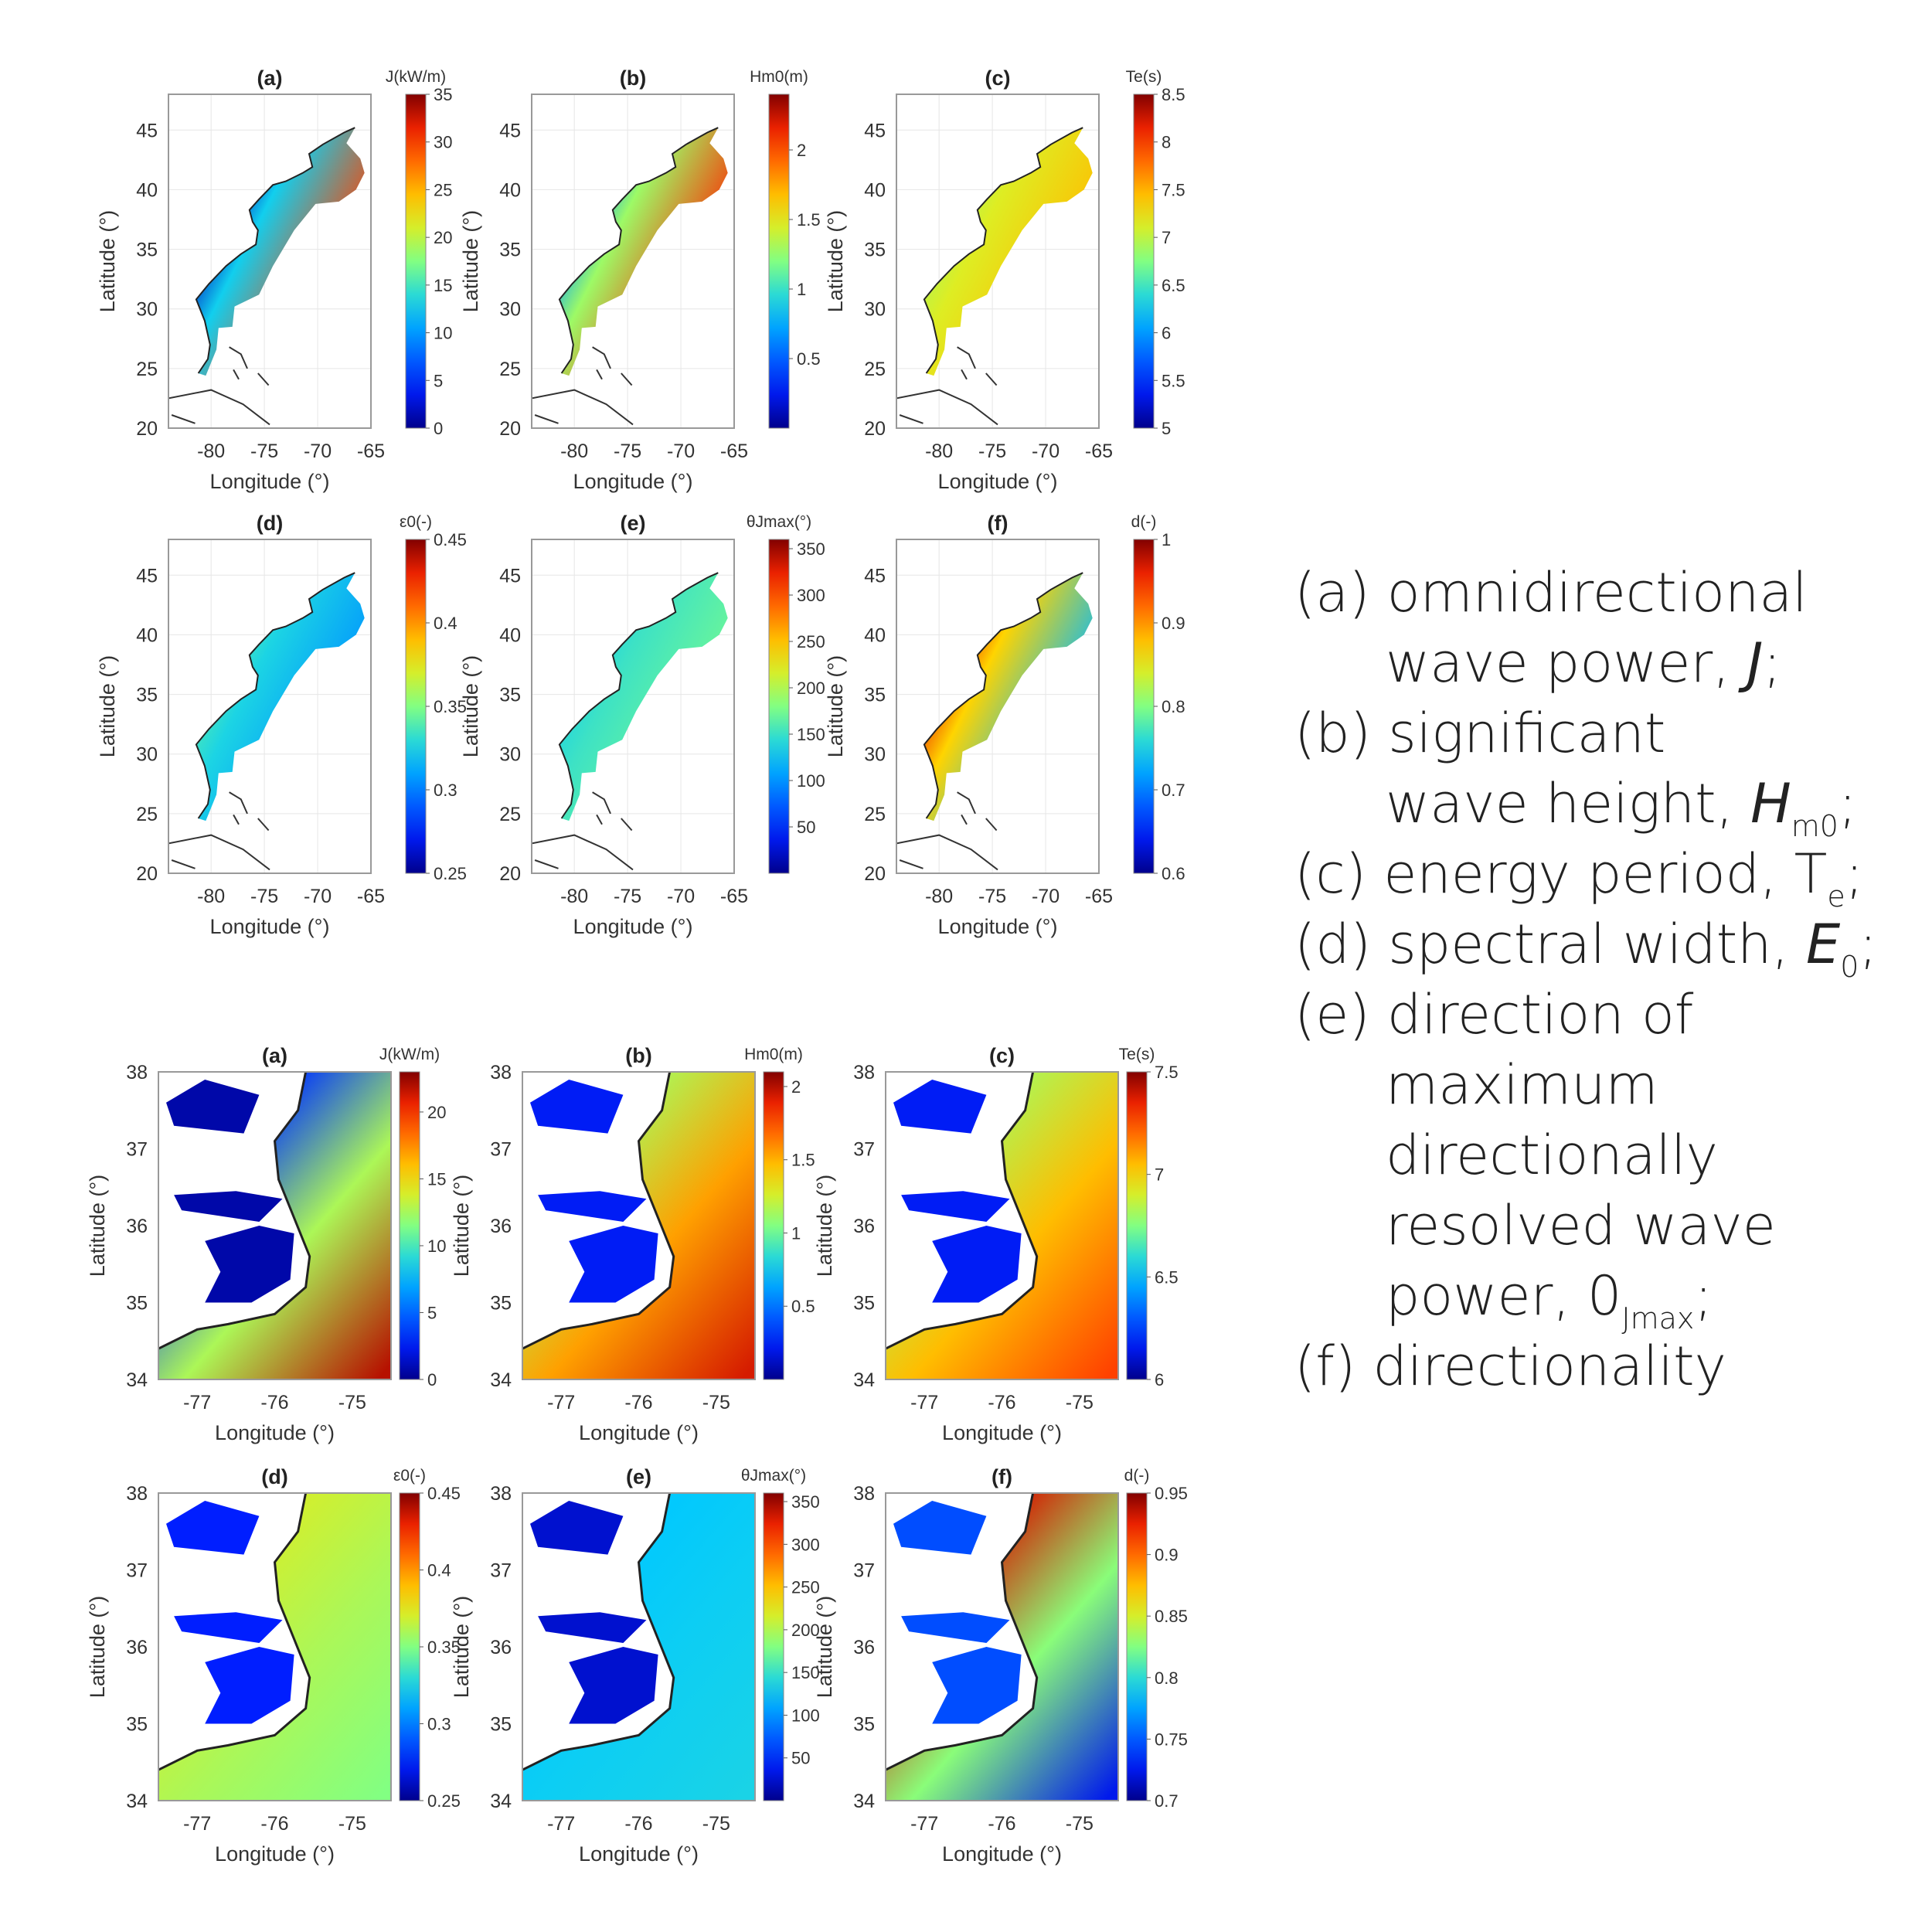  I want to click on y-tick-label-0: 34, so click(501, 1801).